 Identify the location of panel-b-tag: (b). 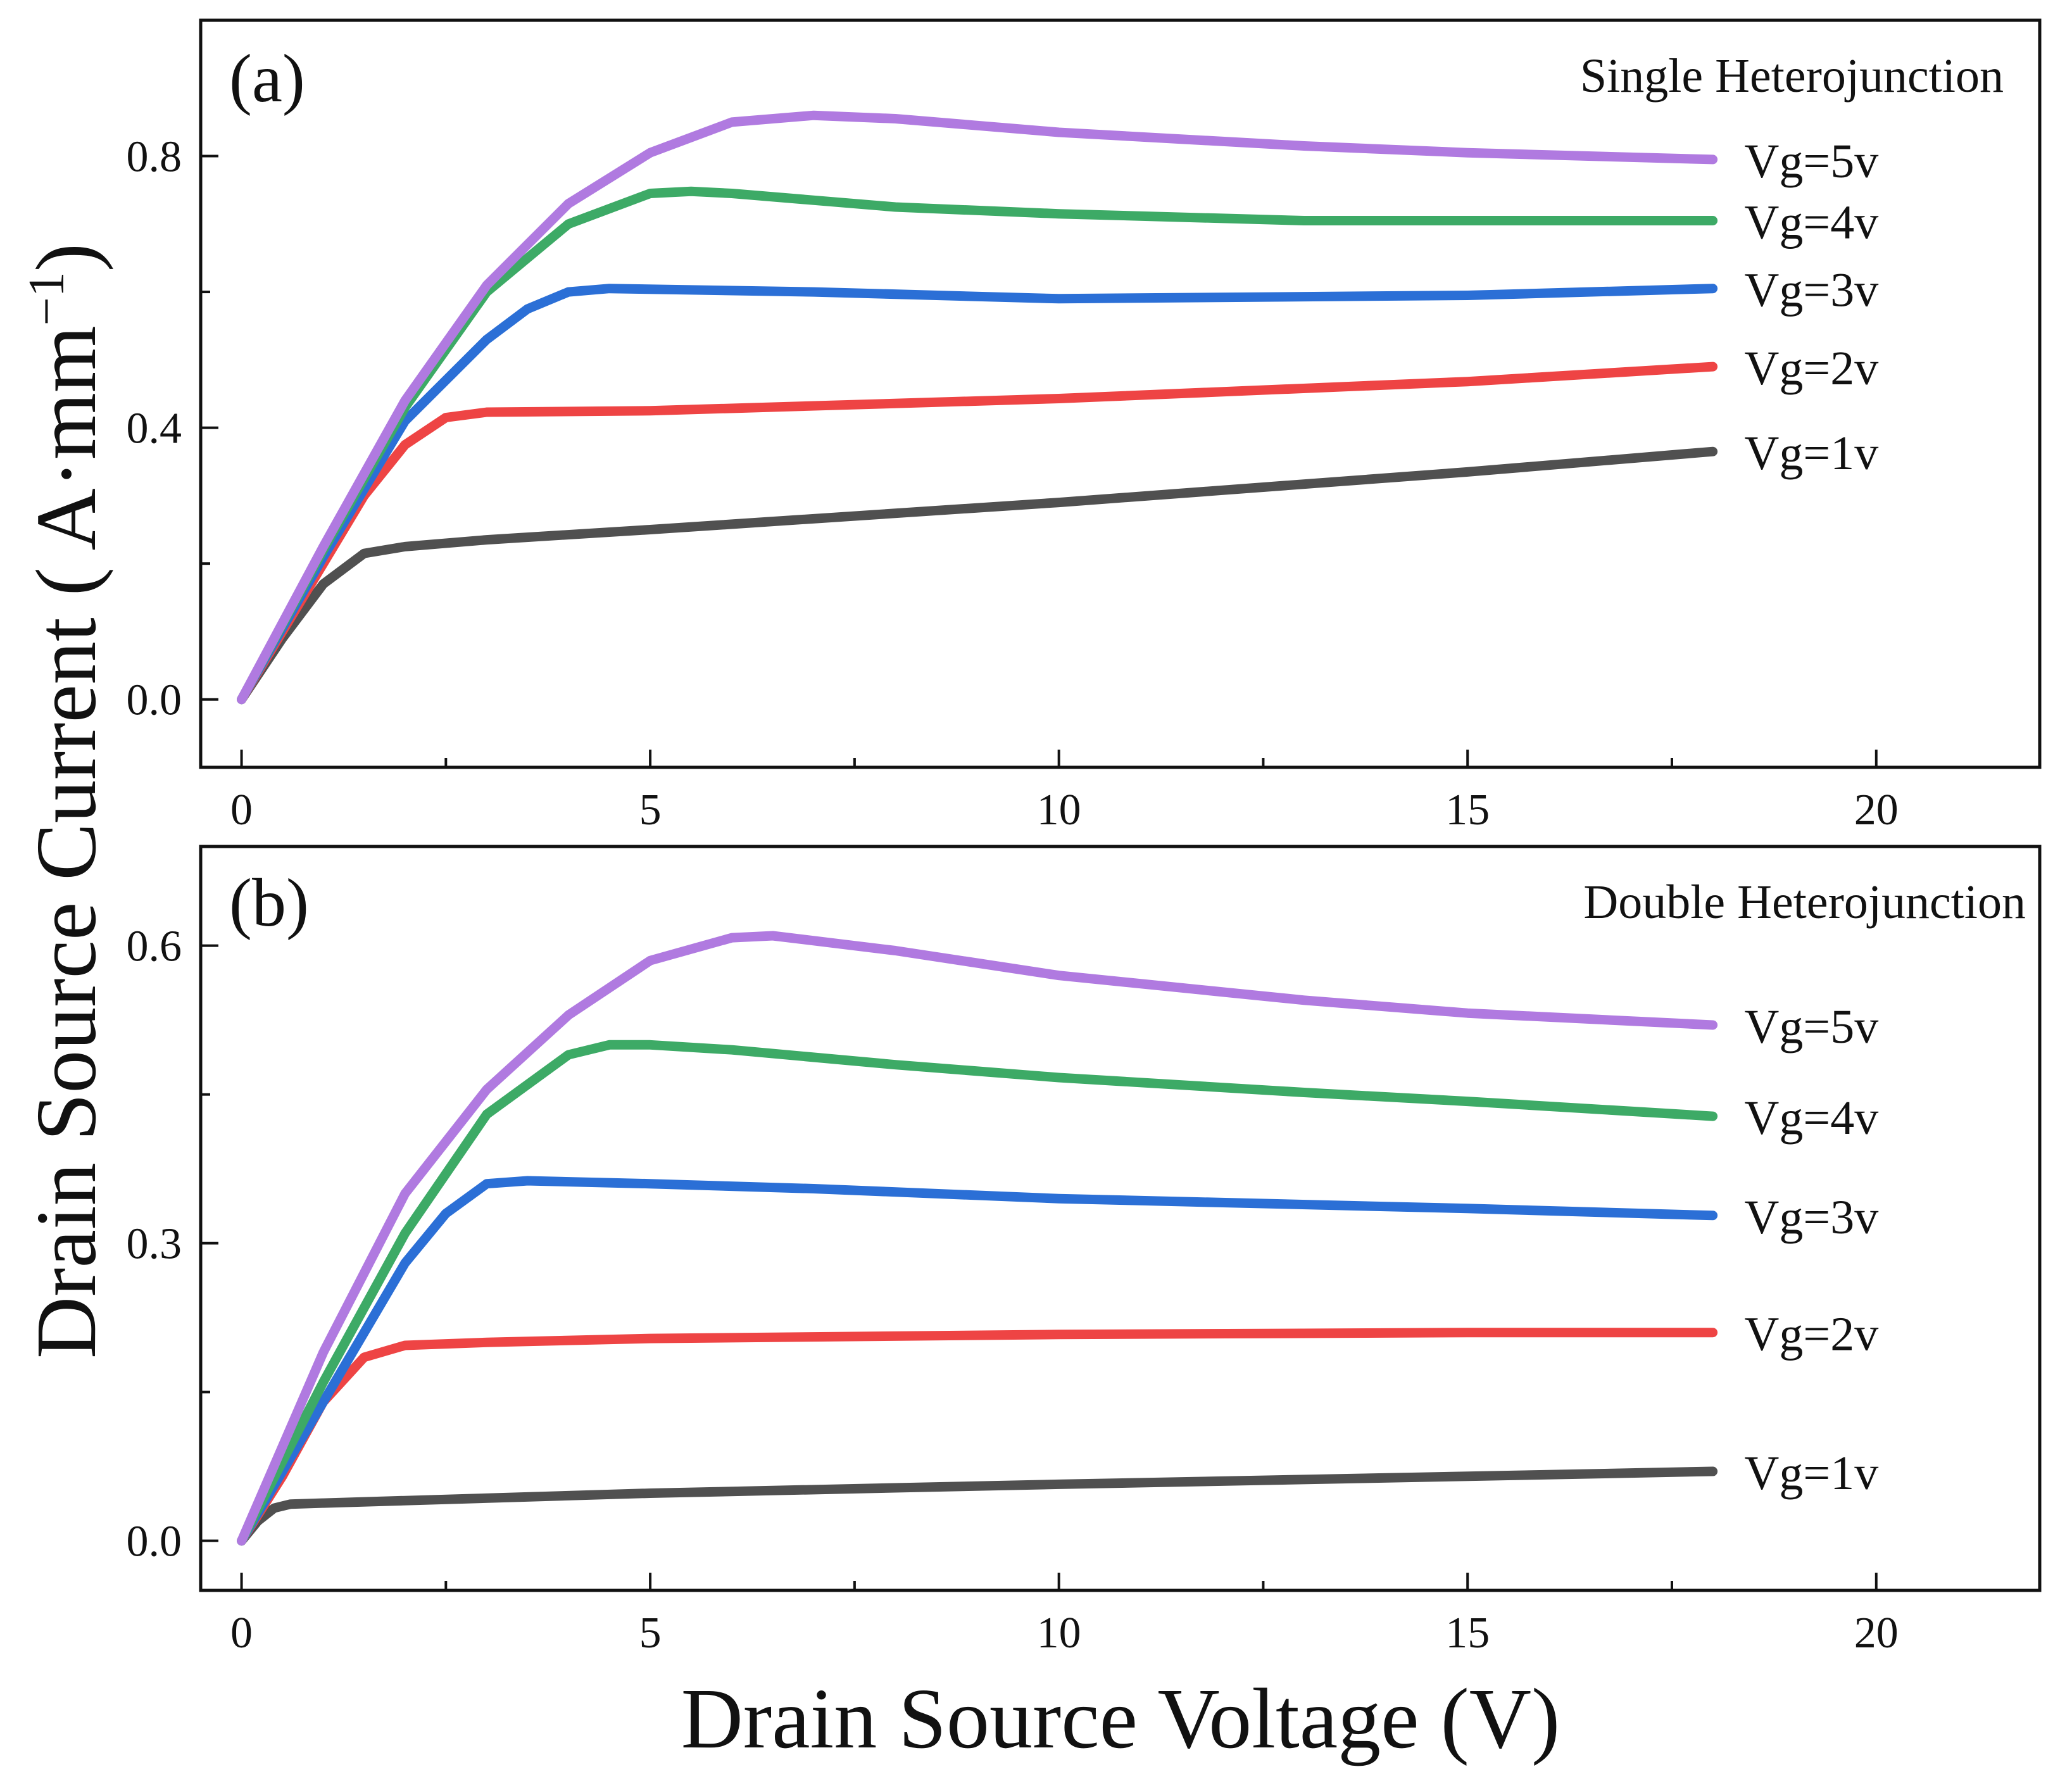
(269, 903).